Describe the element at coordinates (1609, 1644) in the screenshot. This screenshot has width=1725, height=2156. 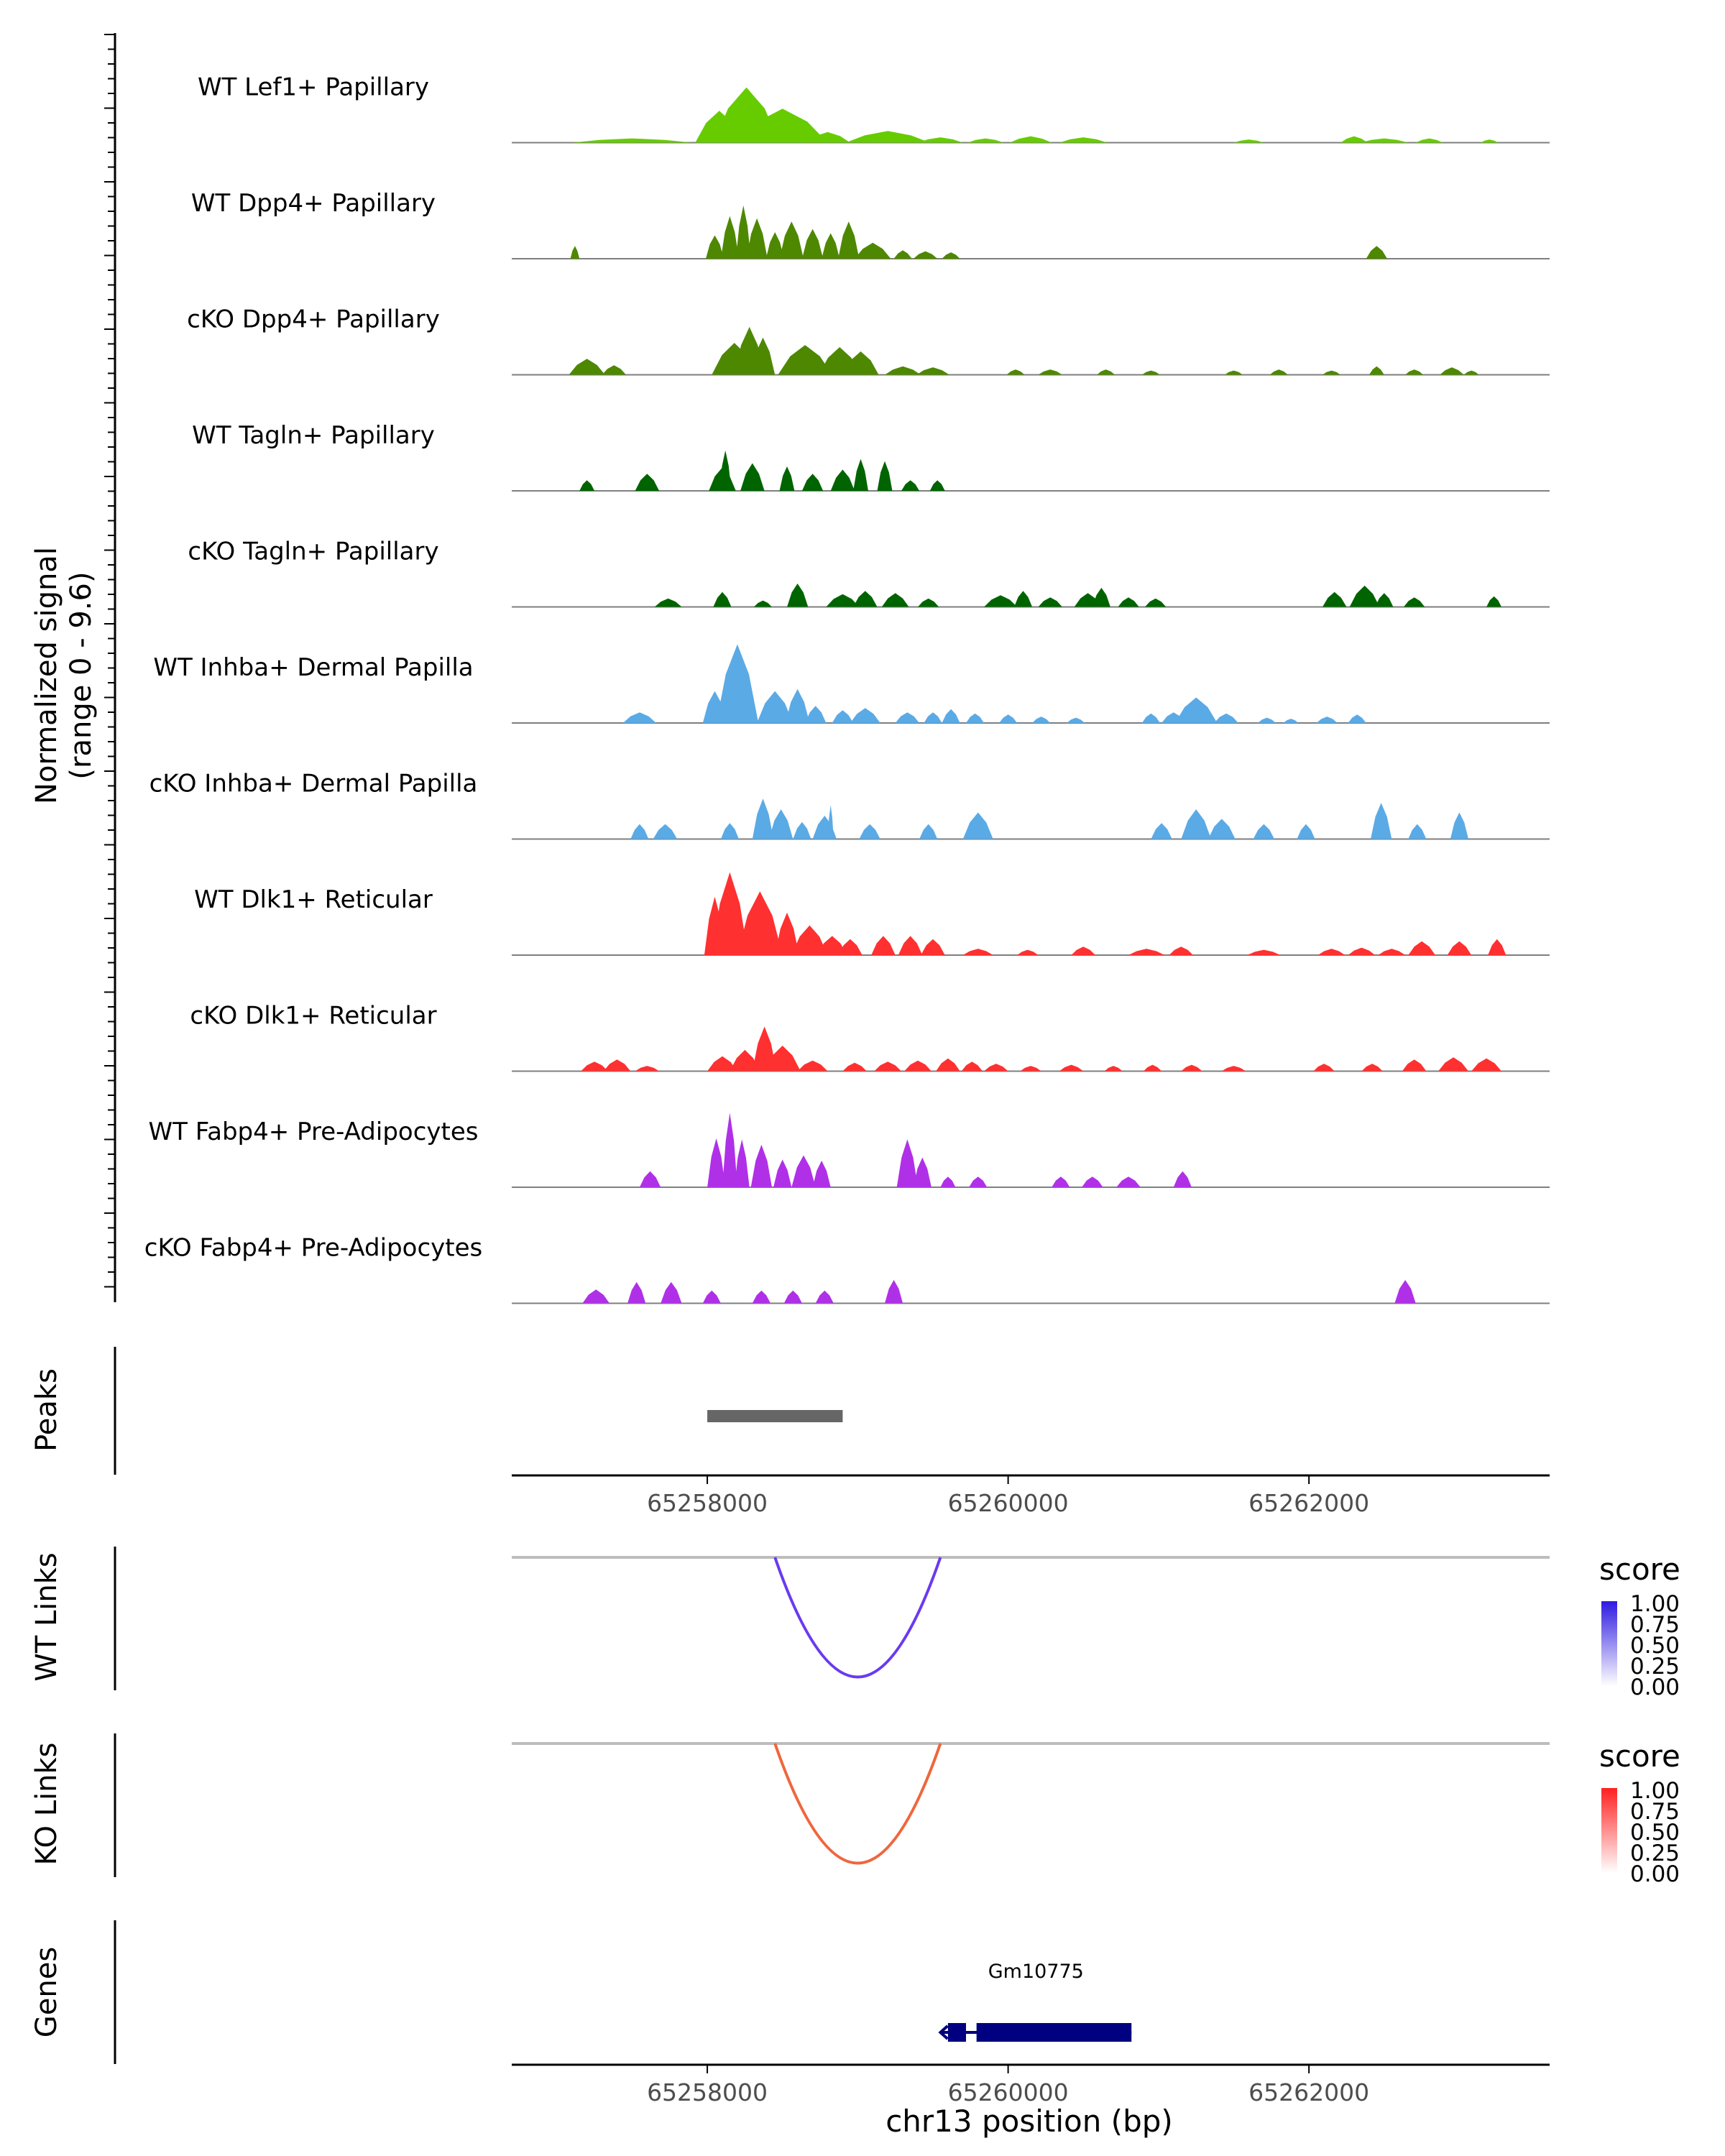
I see `wt-legend-colorbar` at that location.